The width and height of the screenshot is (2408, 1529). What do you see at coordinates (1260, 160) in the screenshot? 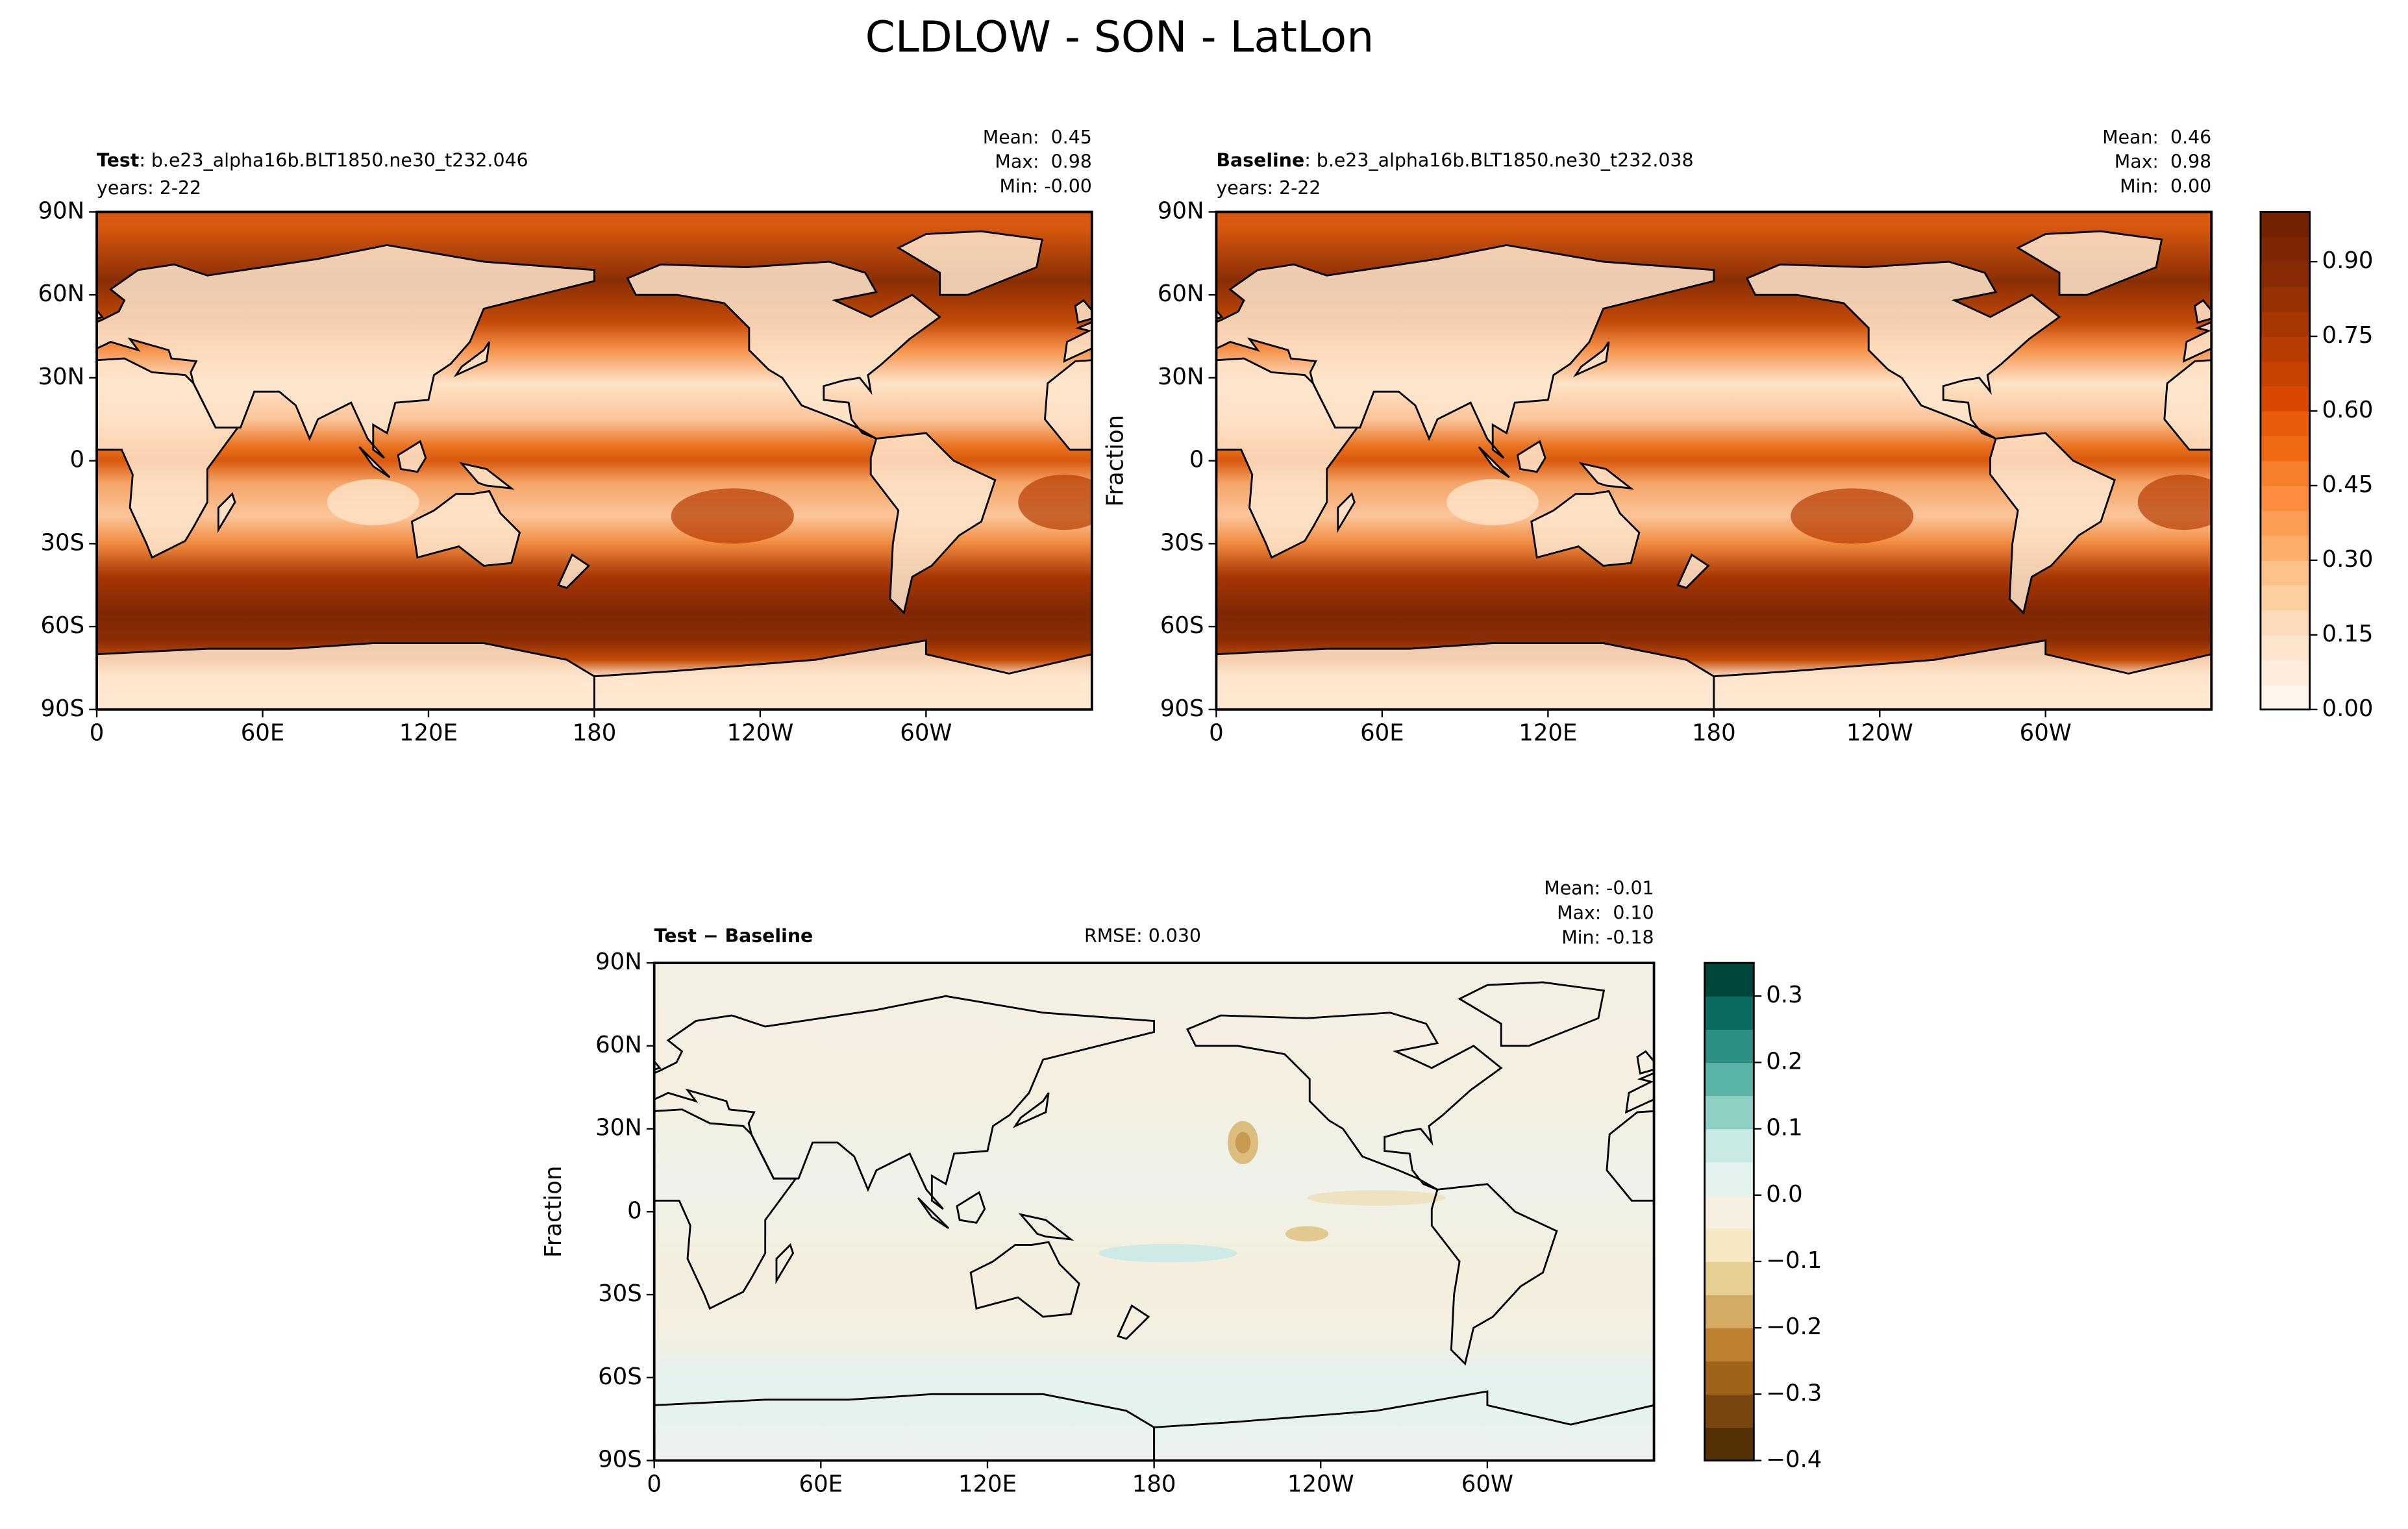
I see `panel-title-name: Baseline` at bounding box center [1260, 160].